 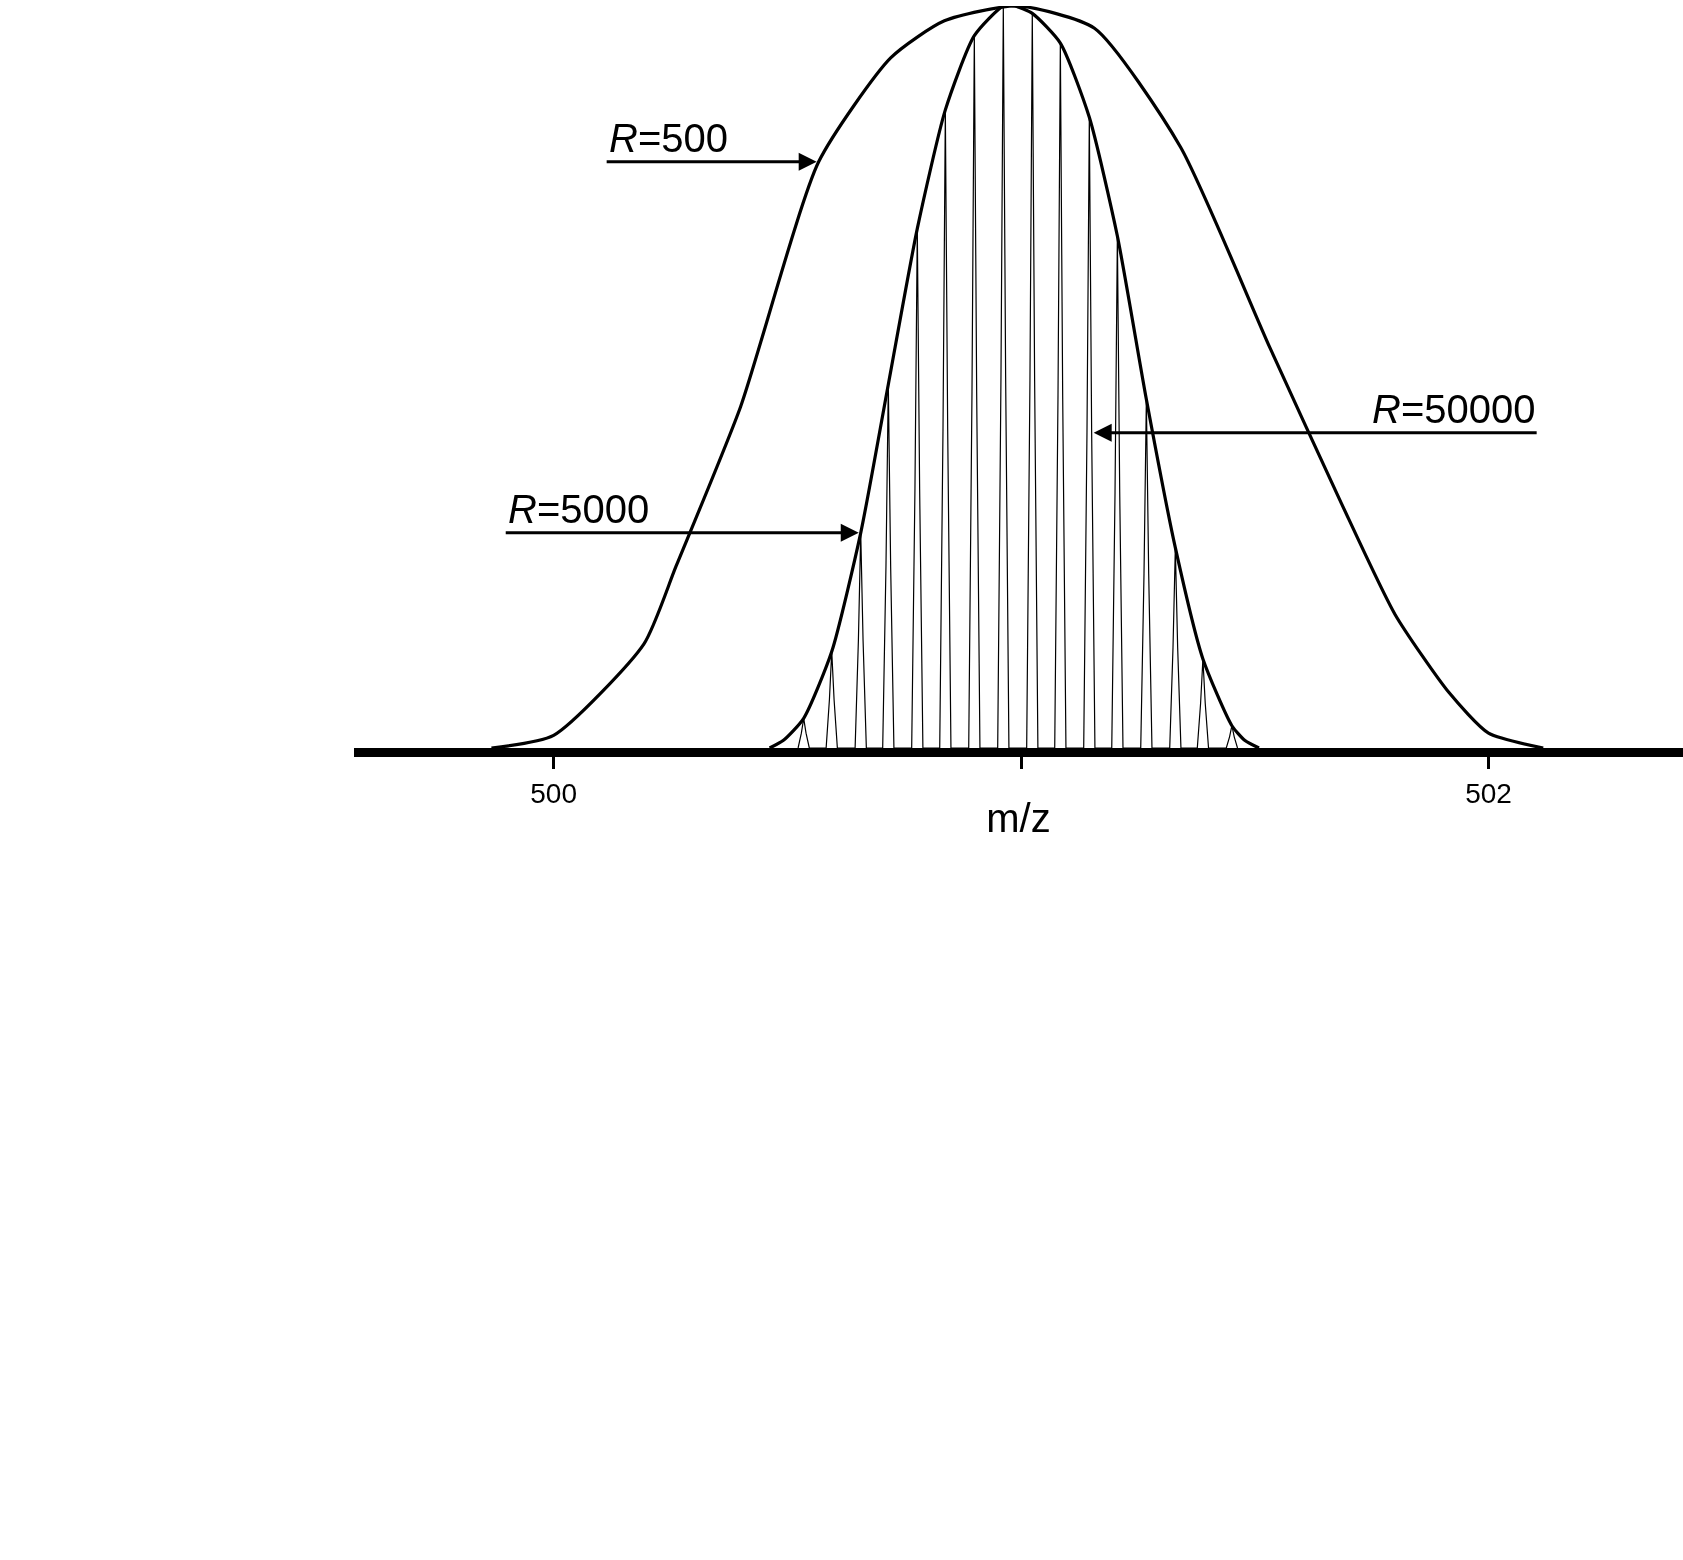 What do you see at coordinates (668, 138) in the screenshot?
I see `annotation: R=500` at bounding box center [668, 138].